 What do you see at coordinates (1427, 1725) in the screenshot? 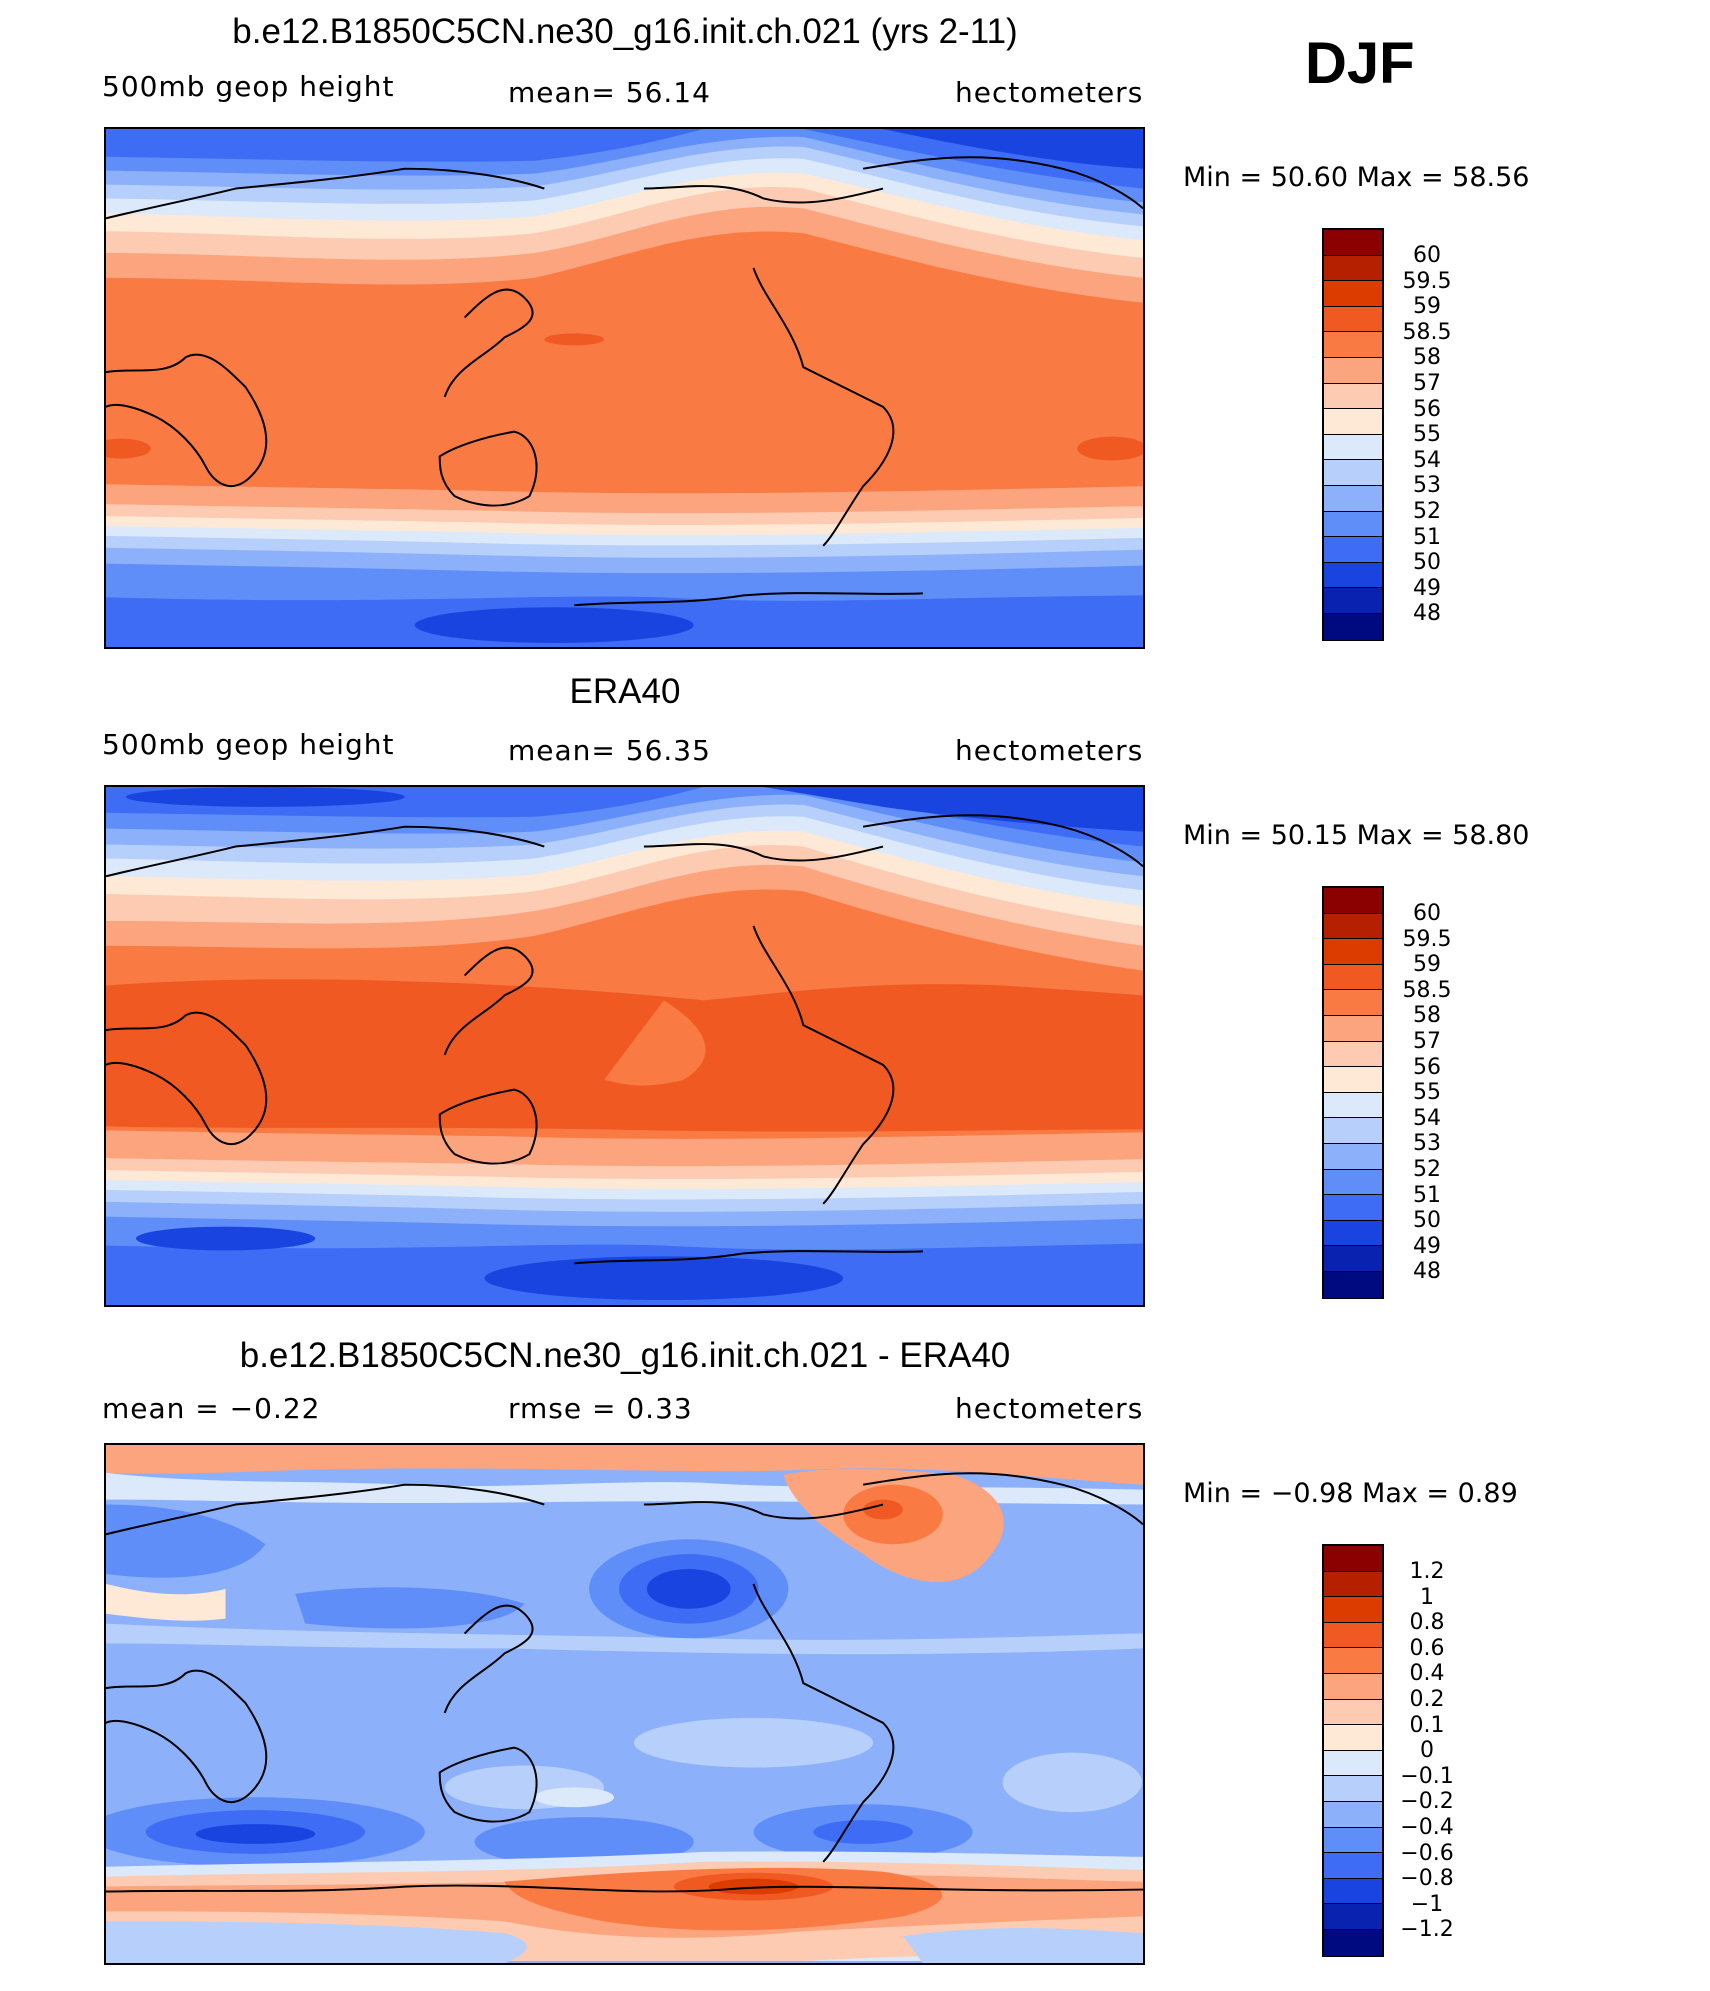
I see `colorbar-tick-label: 0.1` at bounding box center [1427, 1725].